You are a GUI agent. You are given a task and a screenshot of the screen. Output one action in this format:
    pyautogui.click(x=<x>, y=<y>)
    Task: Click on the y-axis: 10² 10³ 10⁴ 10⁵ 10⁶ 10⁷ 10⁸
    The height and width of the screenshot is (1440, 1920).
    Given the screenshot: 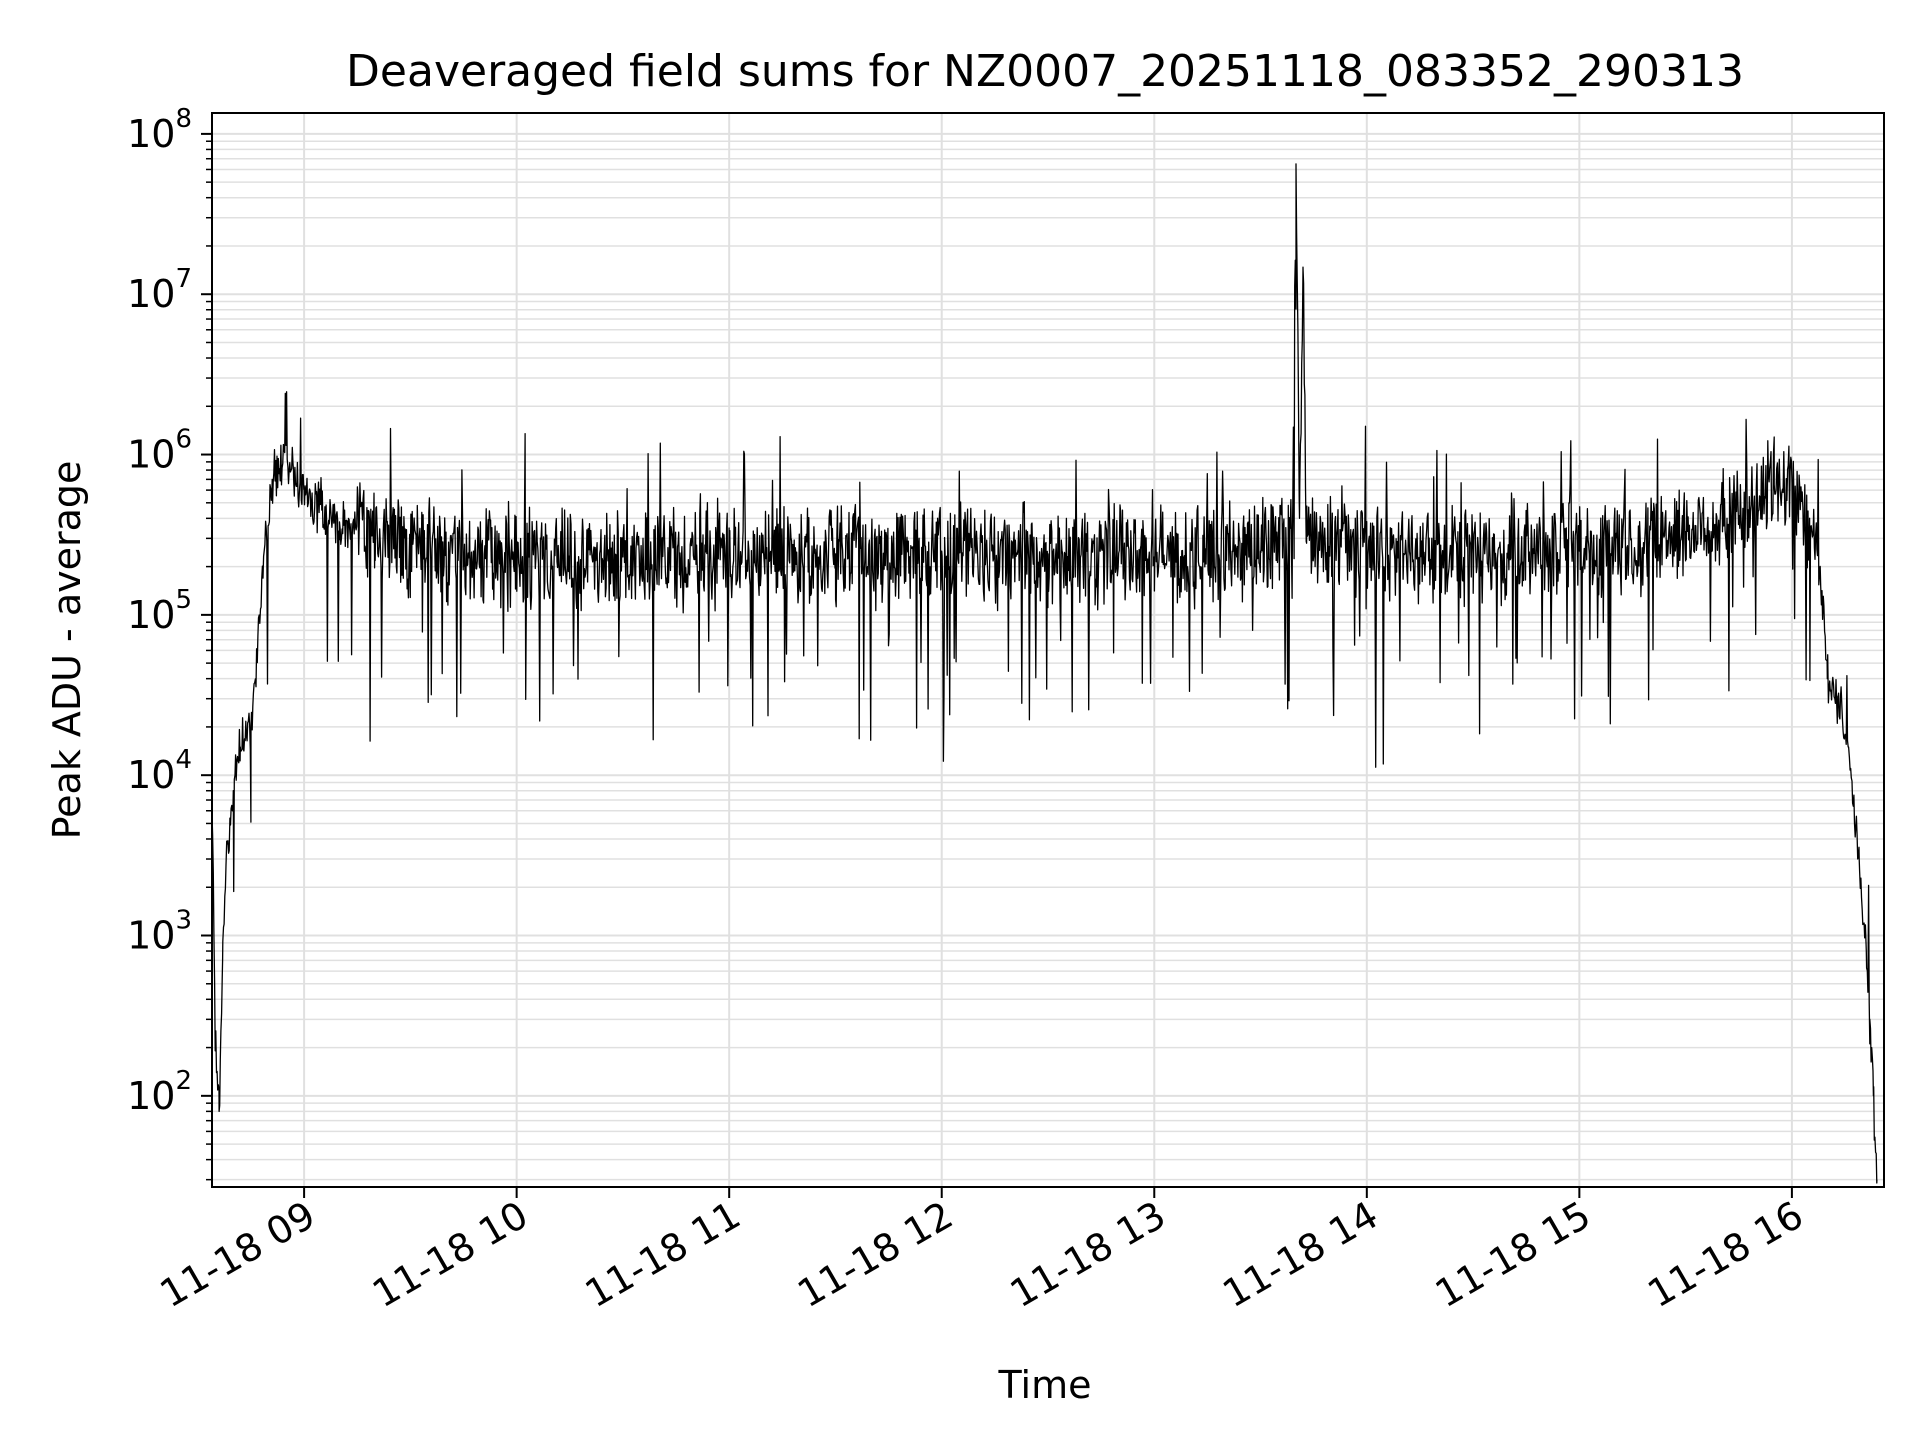 What is the action you would take?
    pyautogui.click(x=169, y=642)
    